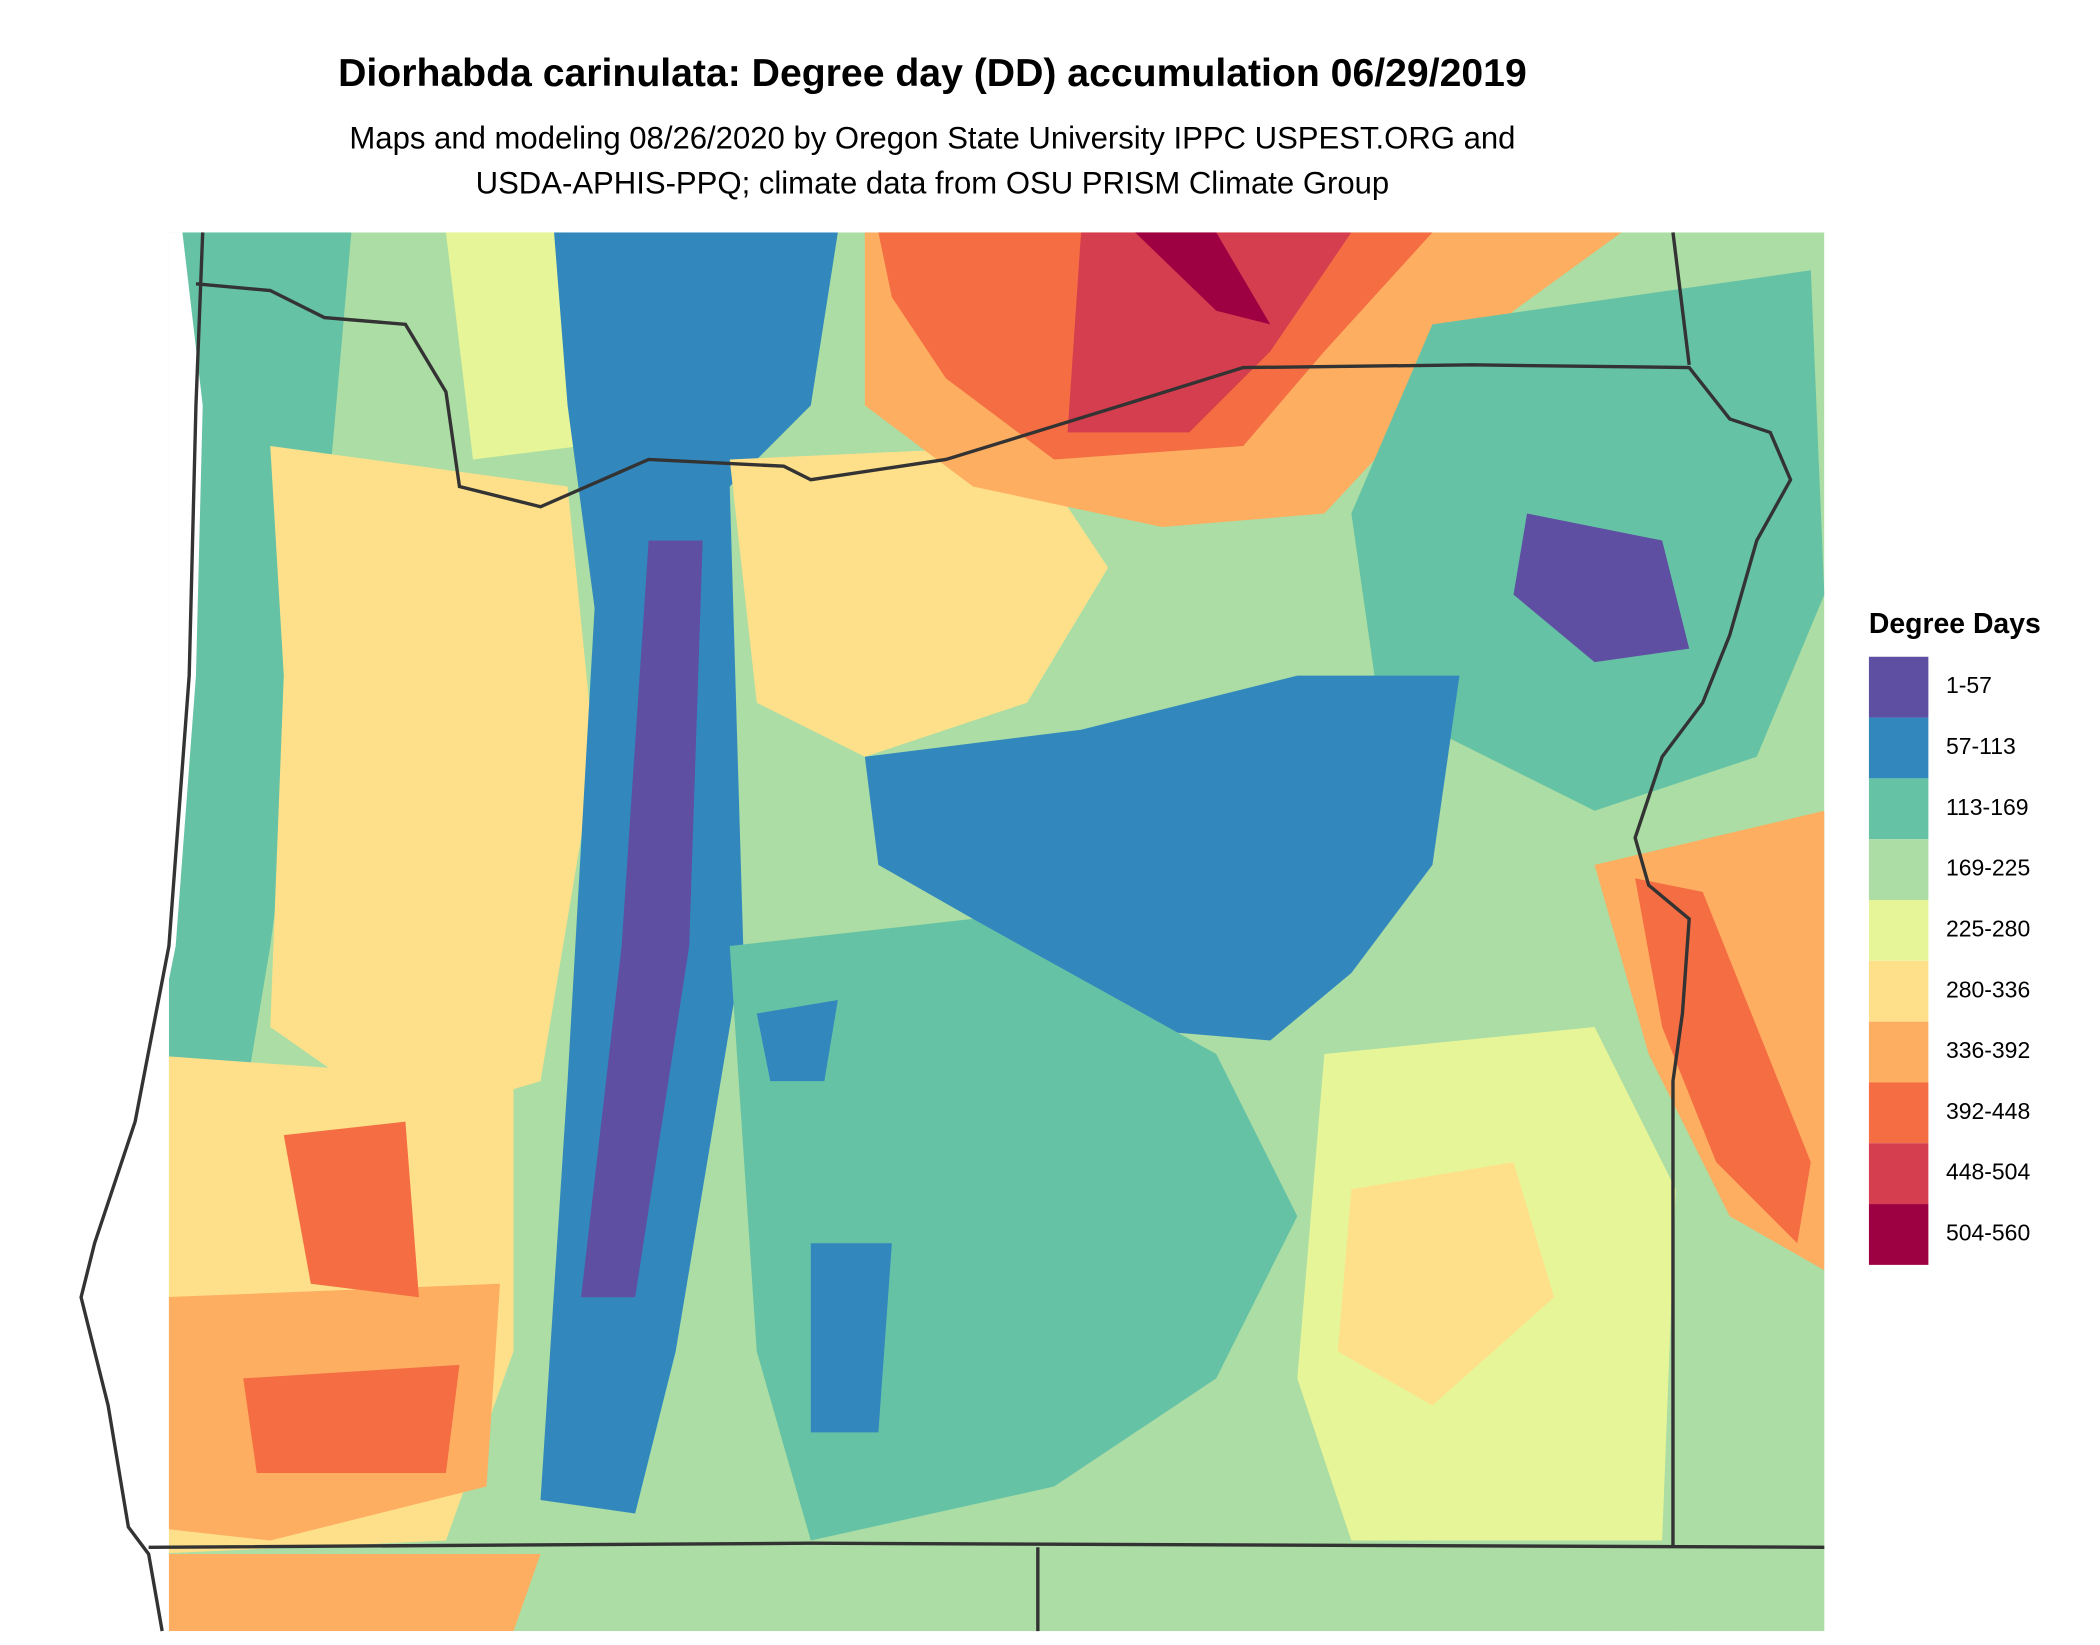  What do you see at coordinates (1955, 624) in the screenshot?
I see `legend-title: Degree Days` at bounding box center [1955, 624].